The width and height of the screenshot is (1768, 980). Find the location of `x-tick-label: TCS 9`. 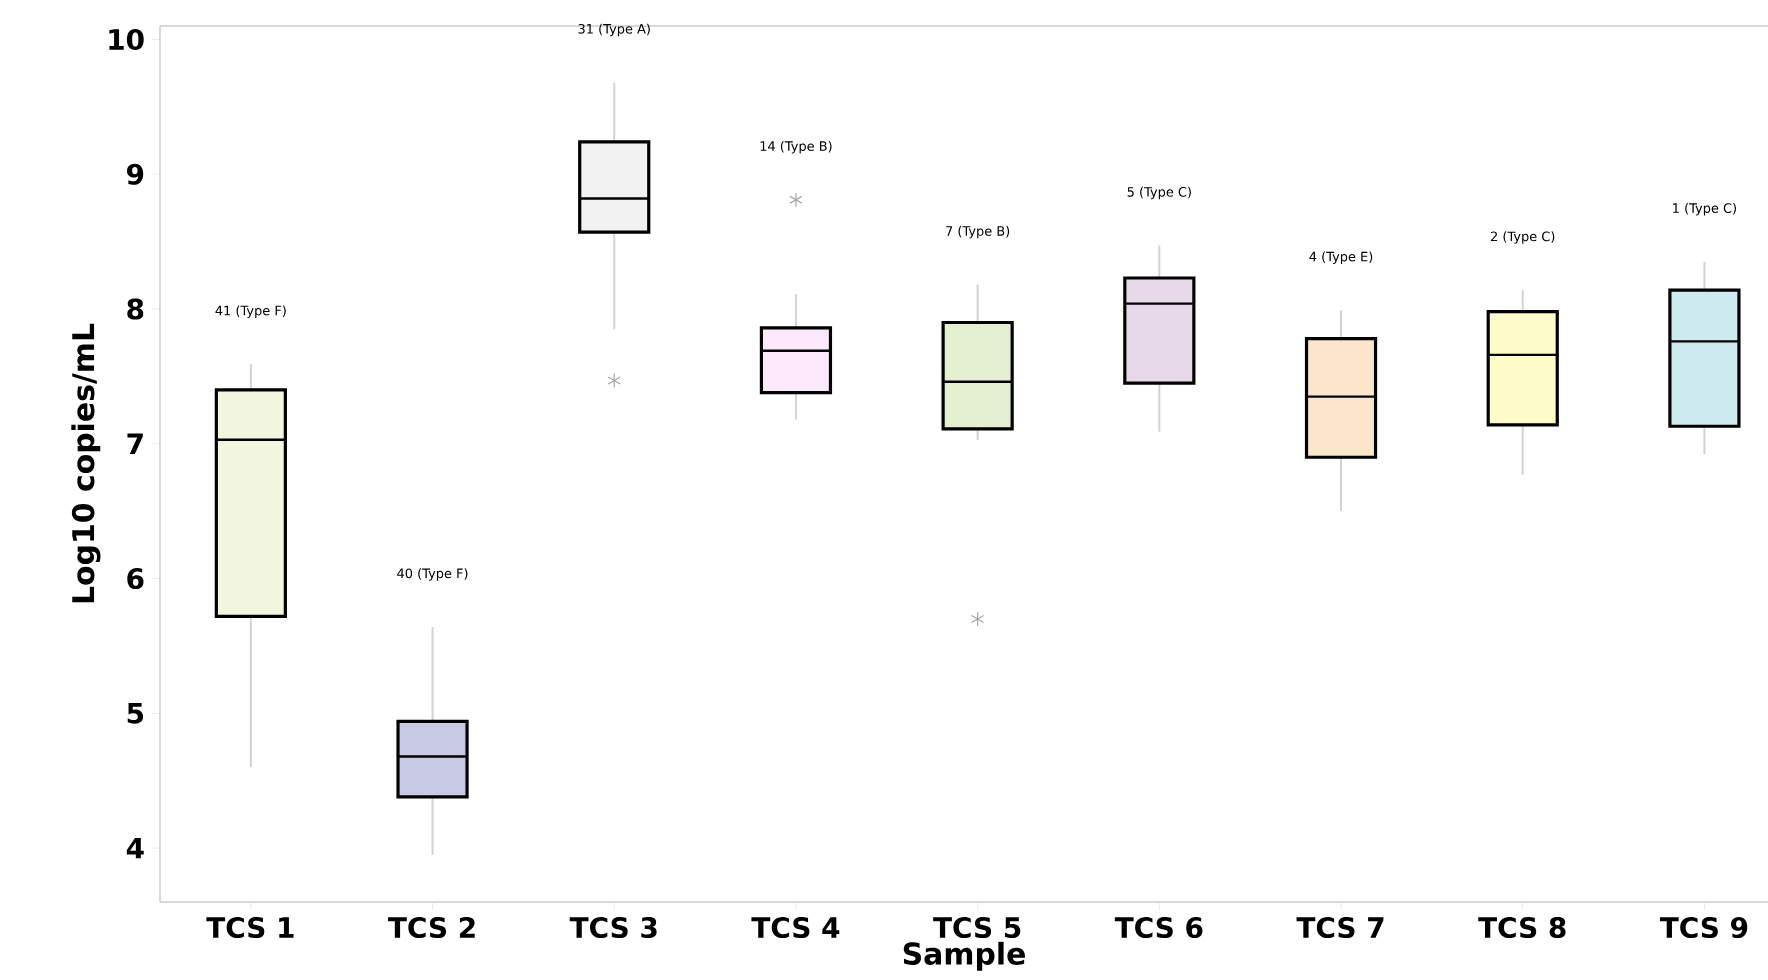

x-tick-label: TCS 9 is located at coordinates (1703, 928).